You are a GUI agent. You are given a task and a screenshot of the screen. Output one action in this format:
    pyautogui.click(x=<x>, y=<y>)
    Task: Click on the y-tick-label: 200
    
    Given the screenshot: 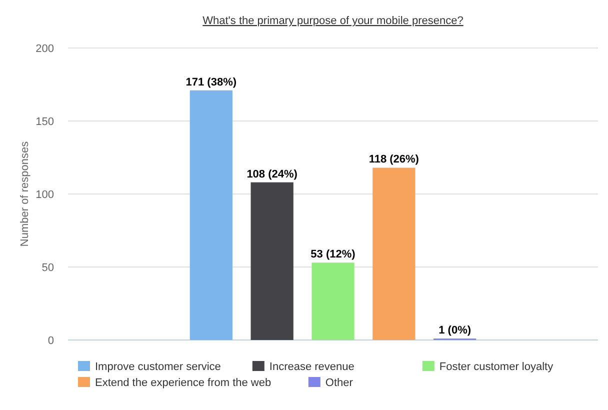 What is the action you would take?
    pyautogui.click(x=45, y=49)
    